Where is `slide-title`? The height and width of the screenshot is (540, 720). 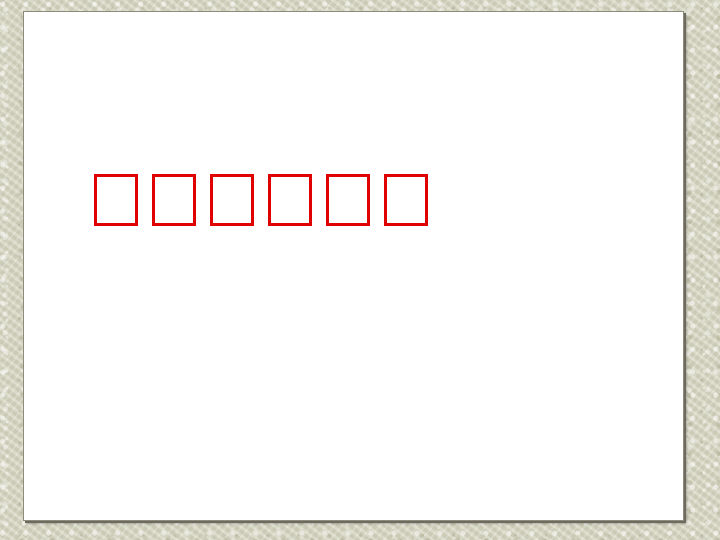 slide-title is located at coordinates (261, 200).